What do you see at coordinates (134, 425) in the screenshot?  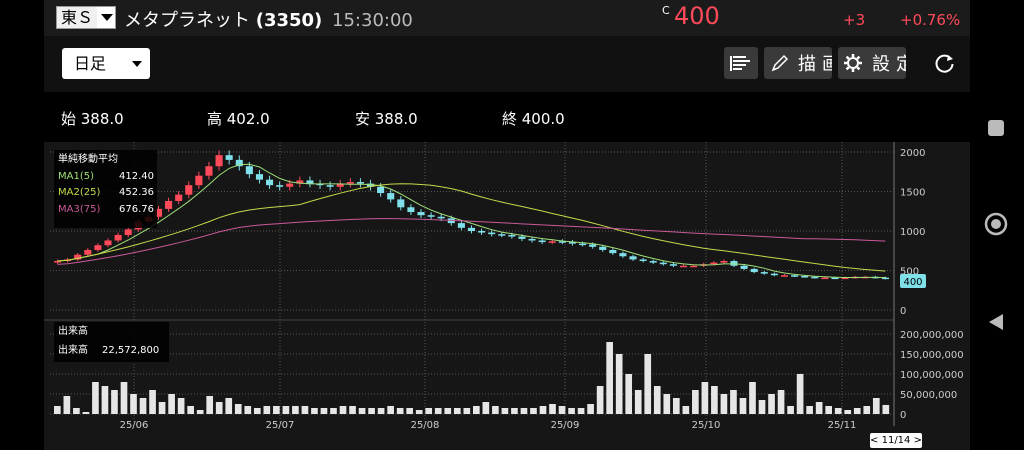 I see `date-axis-label: 25/06` at bounding box center [134, 425].